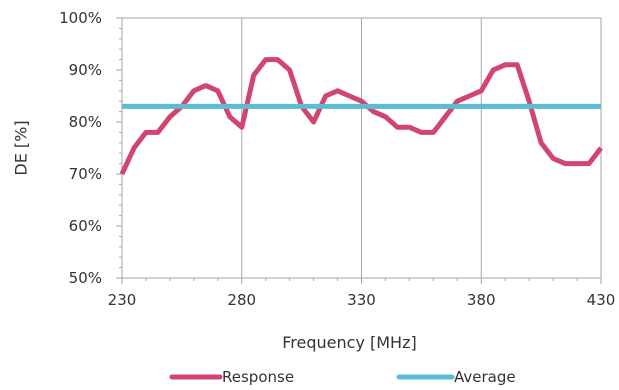  What do you see at coordinates (241, 300) in the screenshot?
I see `x-tick-label: 280` at bounding box center [241, 300].